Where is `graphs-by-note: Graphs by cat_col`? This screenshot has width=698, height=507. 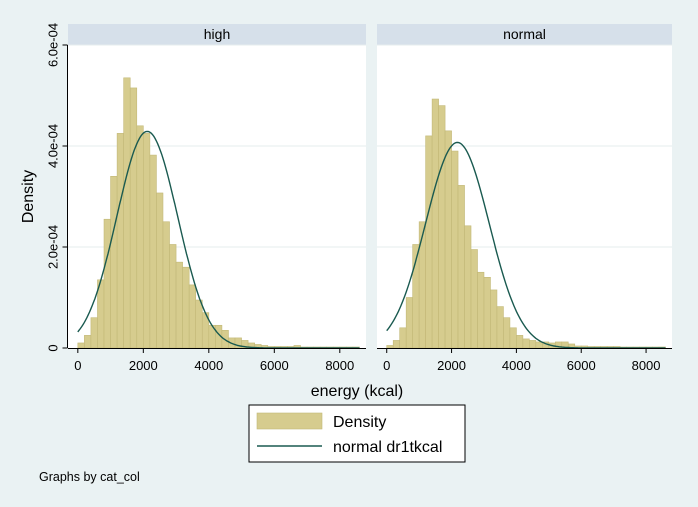 graphs-by-note: Graphs by cat_col is located at coordinates (89, 477).